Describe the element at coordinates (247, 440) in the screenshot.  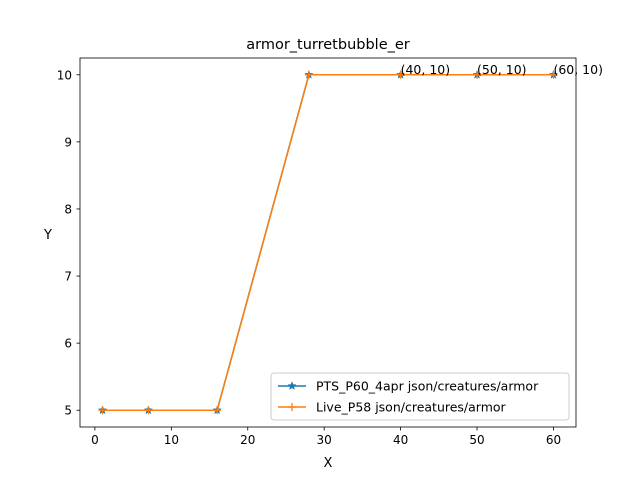
I see `x-tick-label: 20` at that location.